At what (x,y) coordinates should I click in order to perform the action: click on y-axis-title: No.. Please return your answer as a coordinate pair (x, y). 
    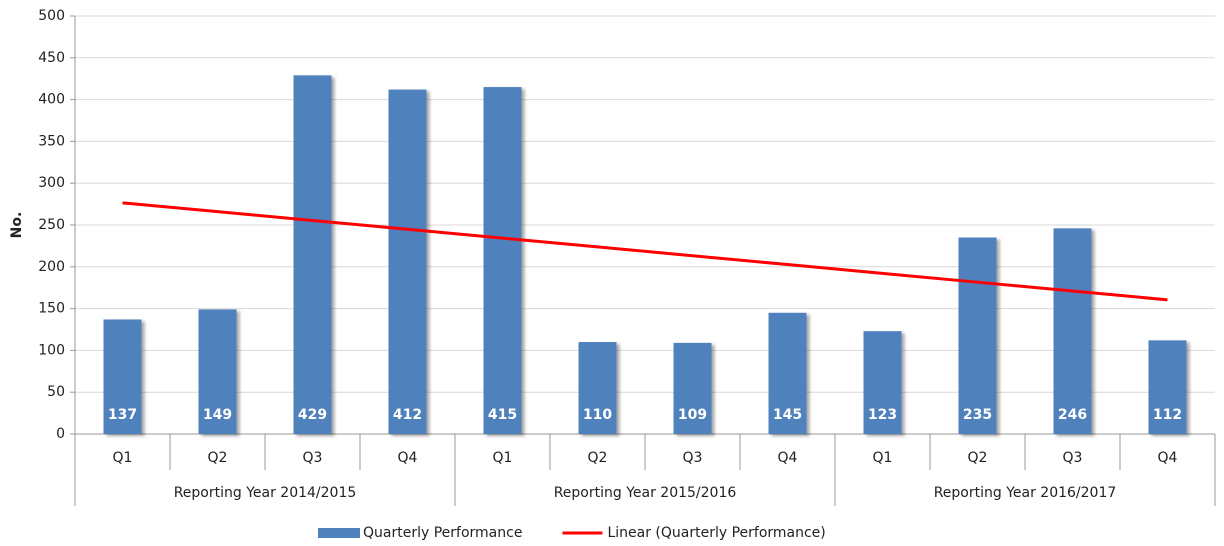
    Looking at the image, I should click on (17, 225).